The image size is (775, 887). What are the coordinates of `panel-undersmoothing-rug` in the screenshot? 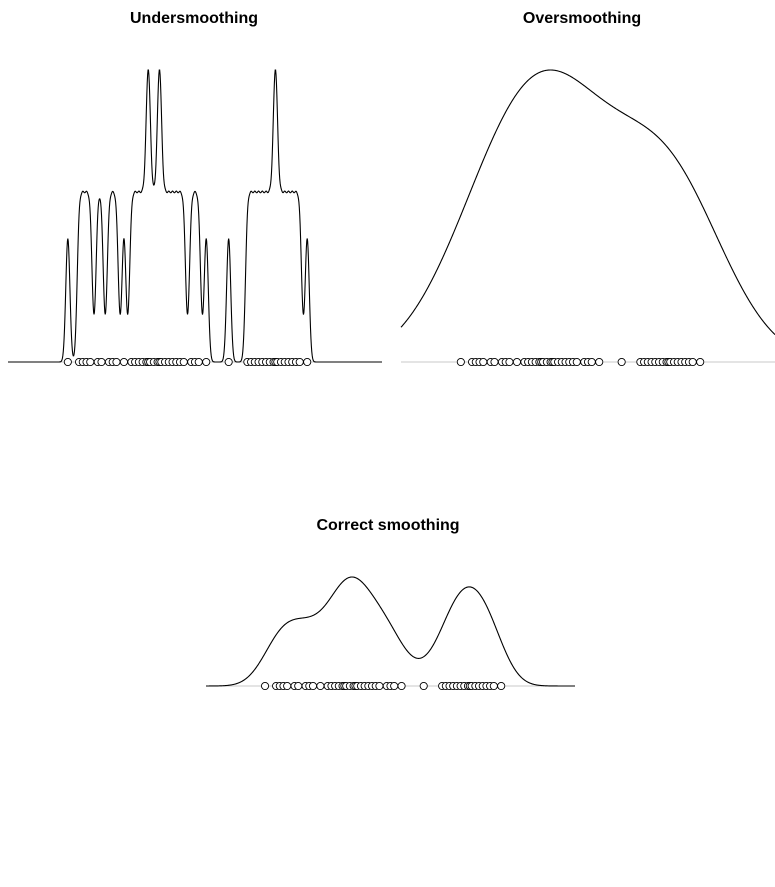 It's located at (187, 362).